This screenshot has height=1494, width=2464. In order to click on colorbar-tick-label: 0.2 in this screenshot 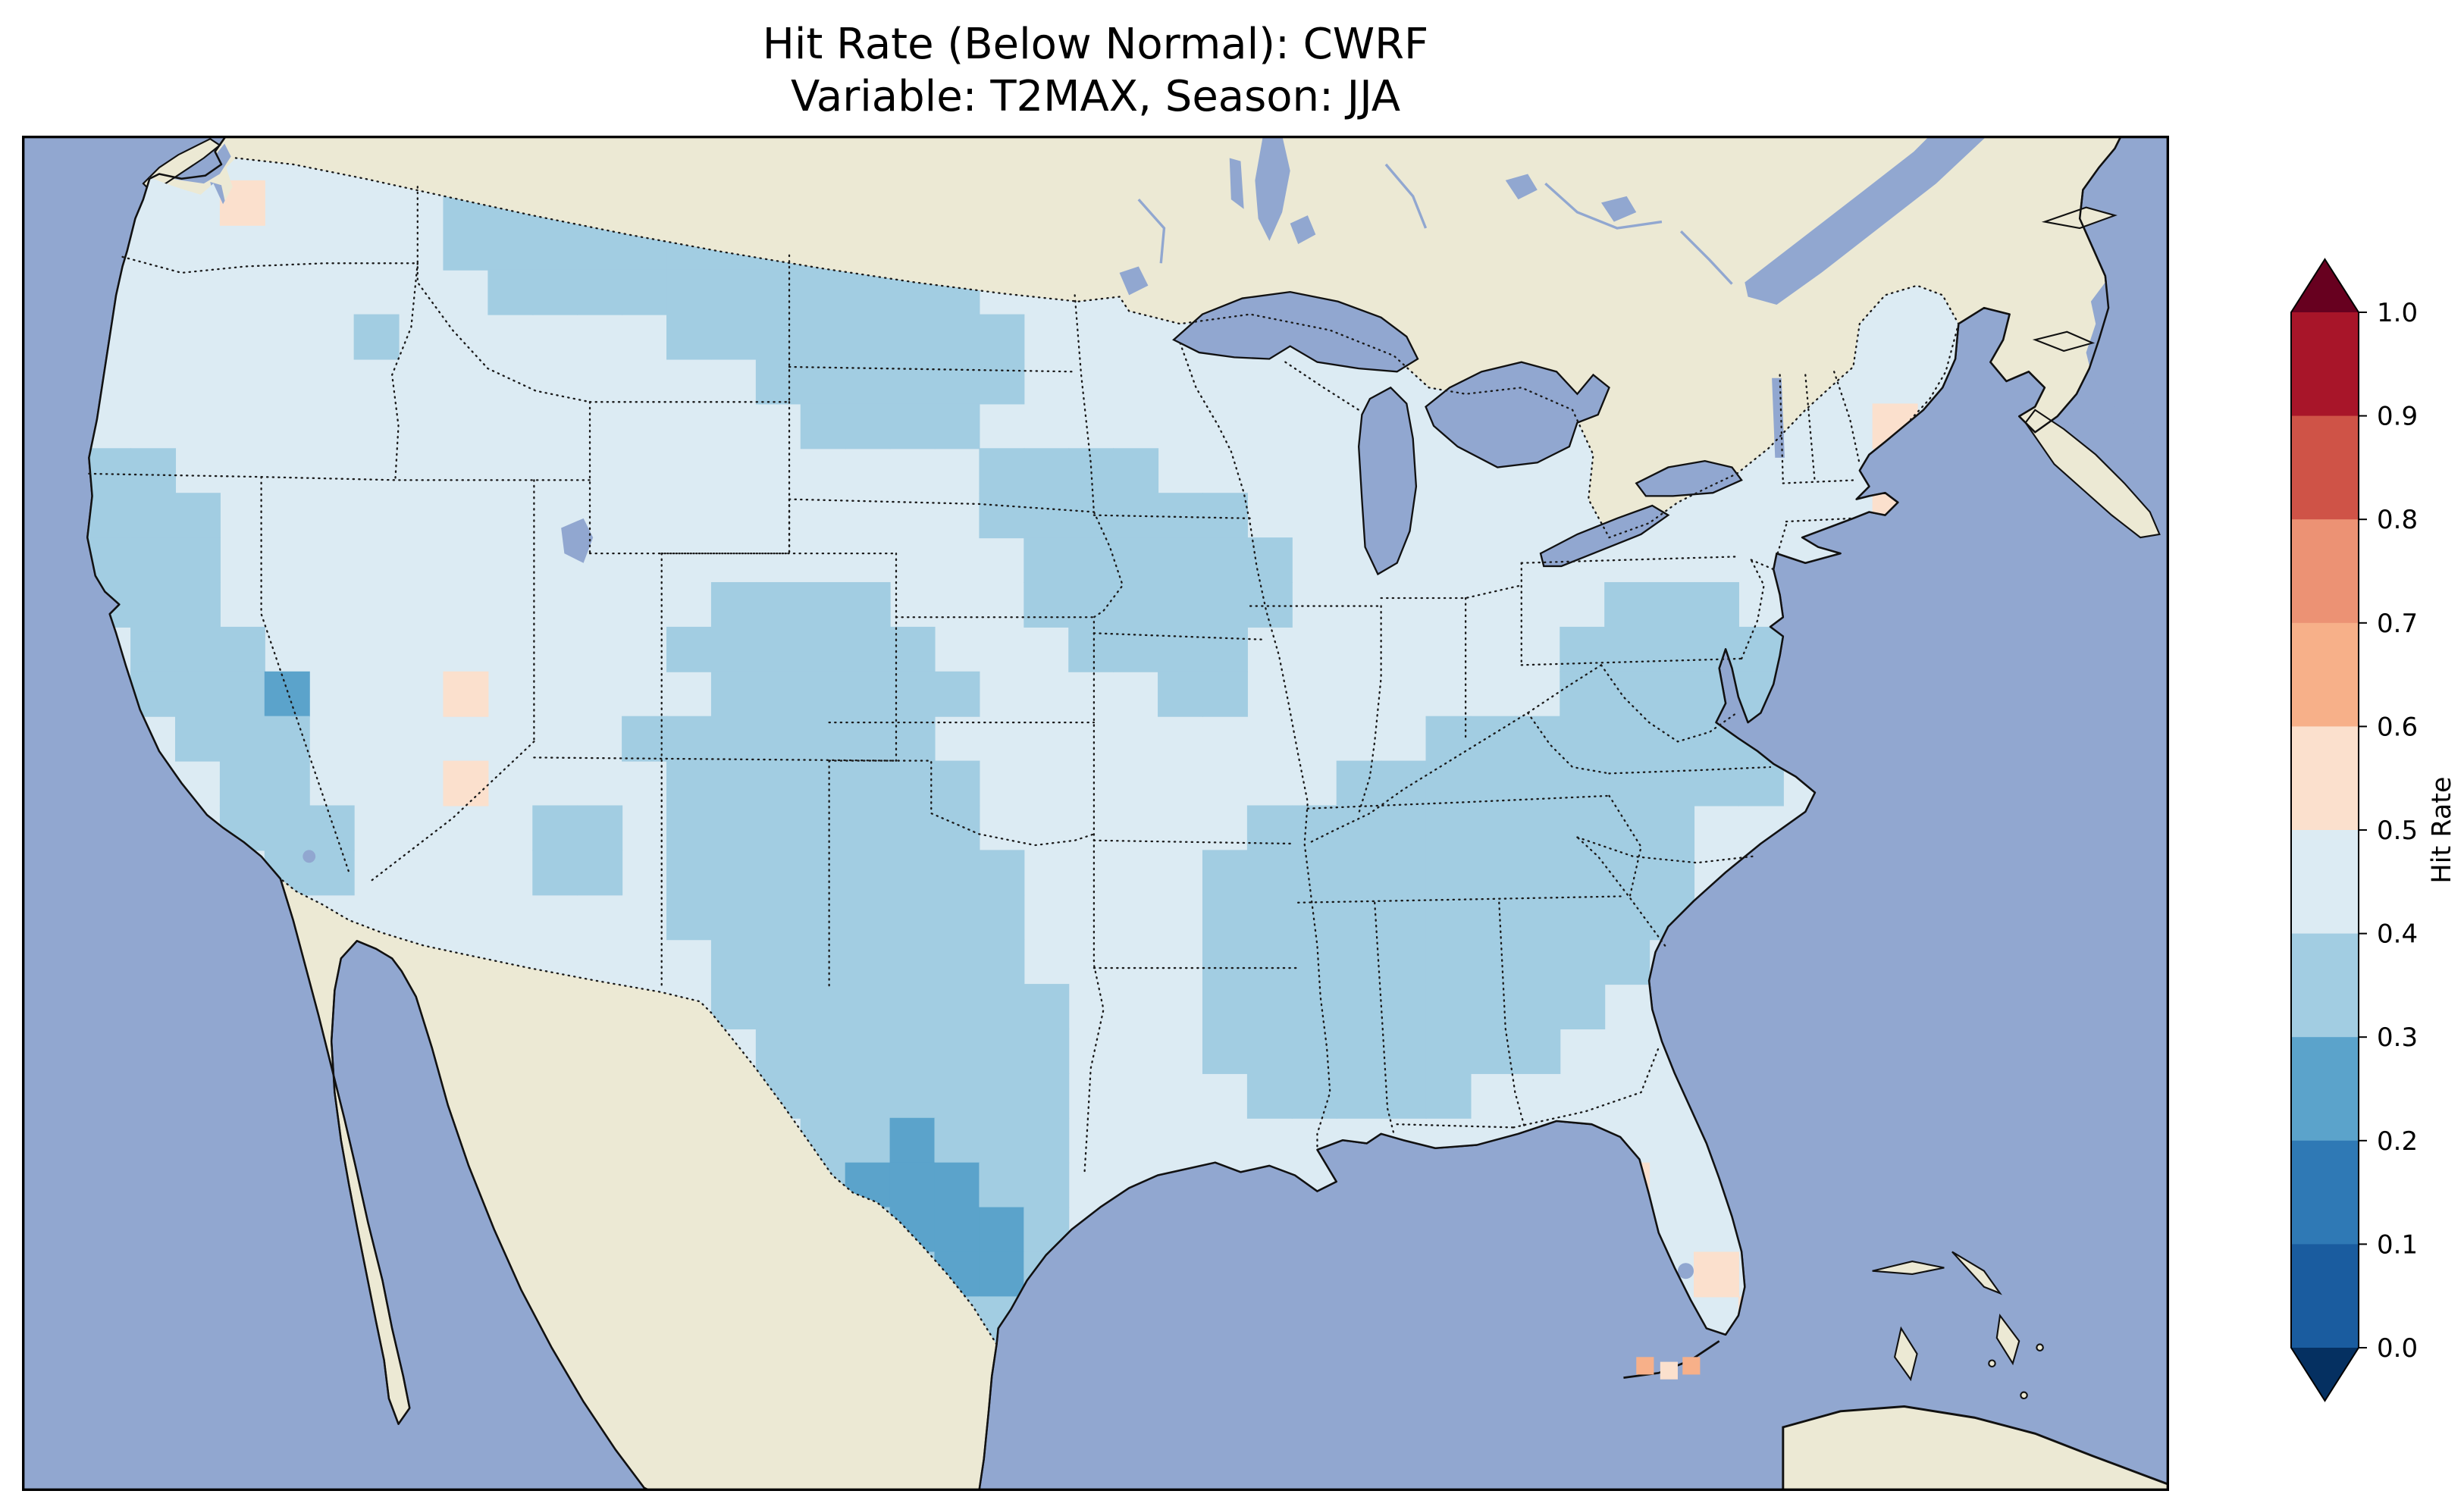, I will do `click(2397, 1141)`.